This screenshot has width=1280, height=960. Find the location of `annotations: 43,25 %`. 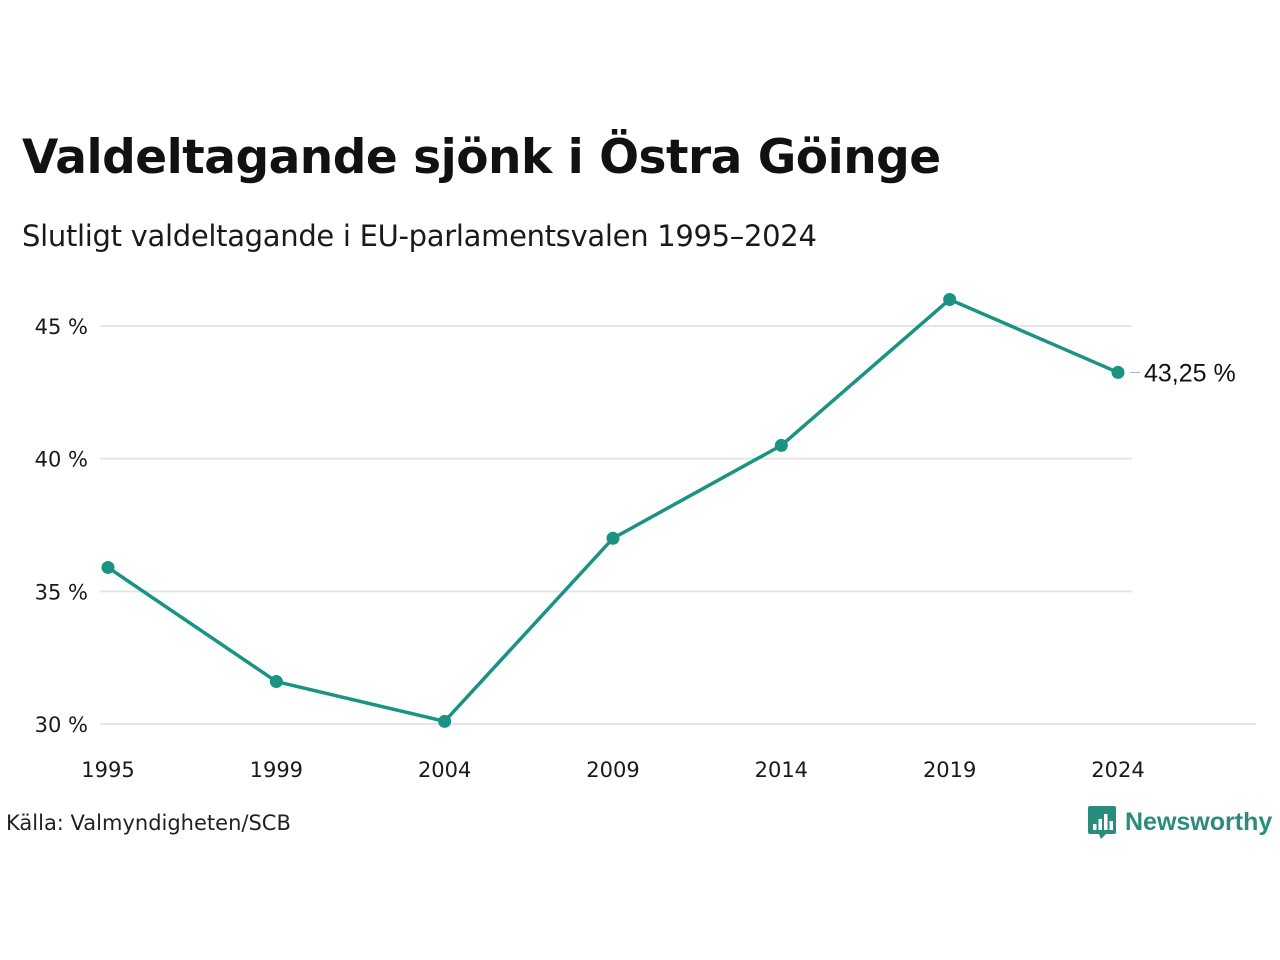

annotations: 43,25 % is located at coordinates (1183, 373).